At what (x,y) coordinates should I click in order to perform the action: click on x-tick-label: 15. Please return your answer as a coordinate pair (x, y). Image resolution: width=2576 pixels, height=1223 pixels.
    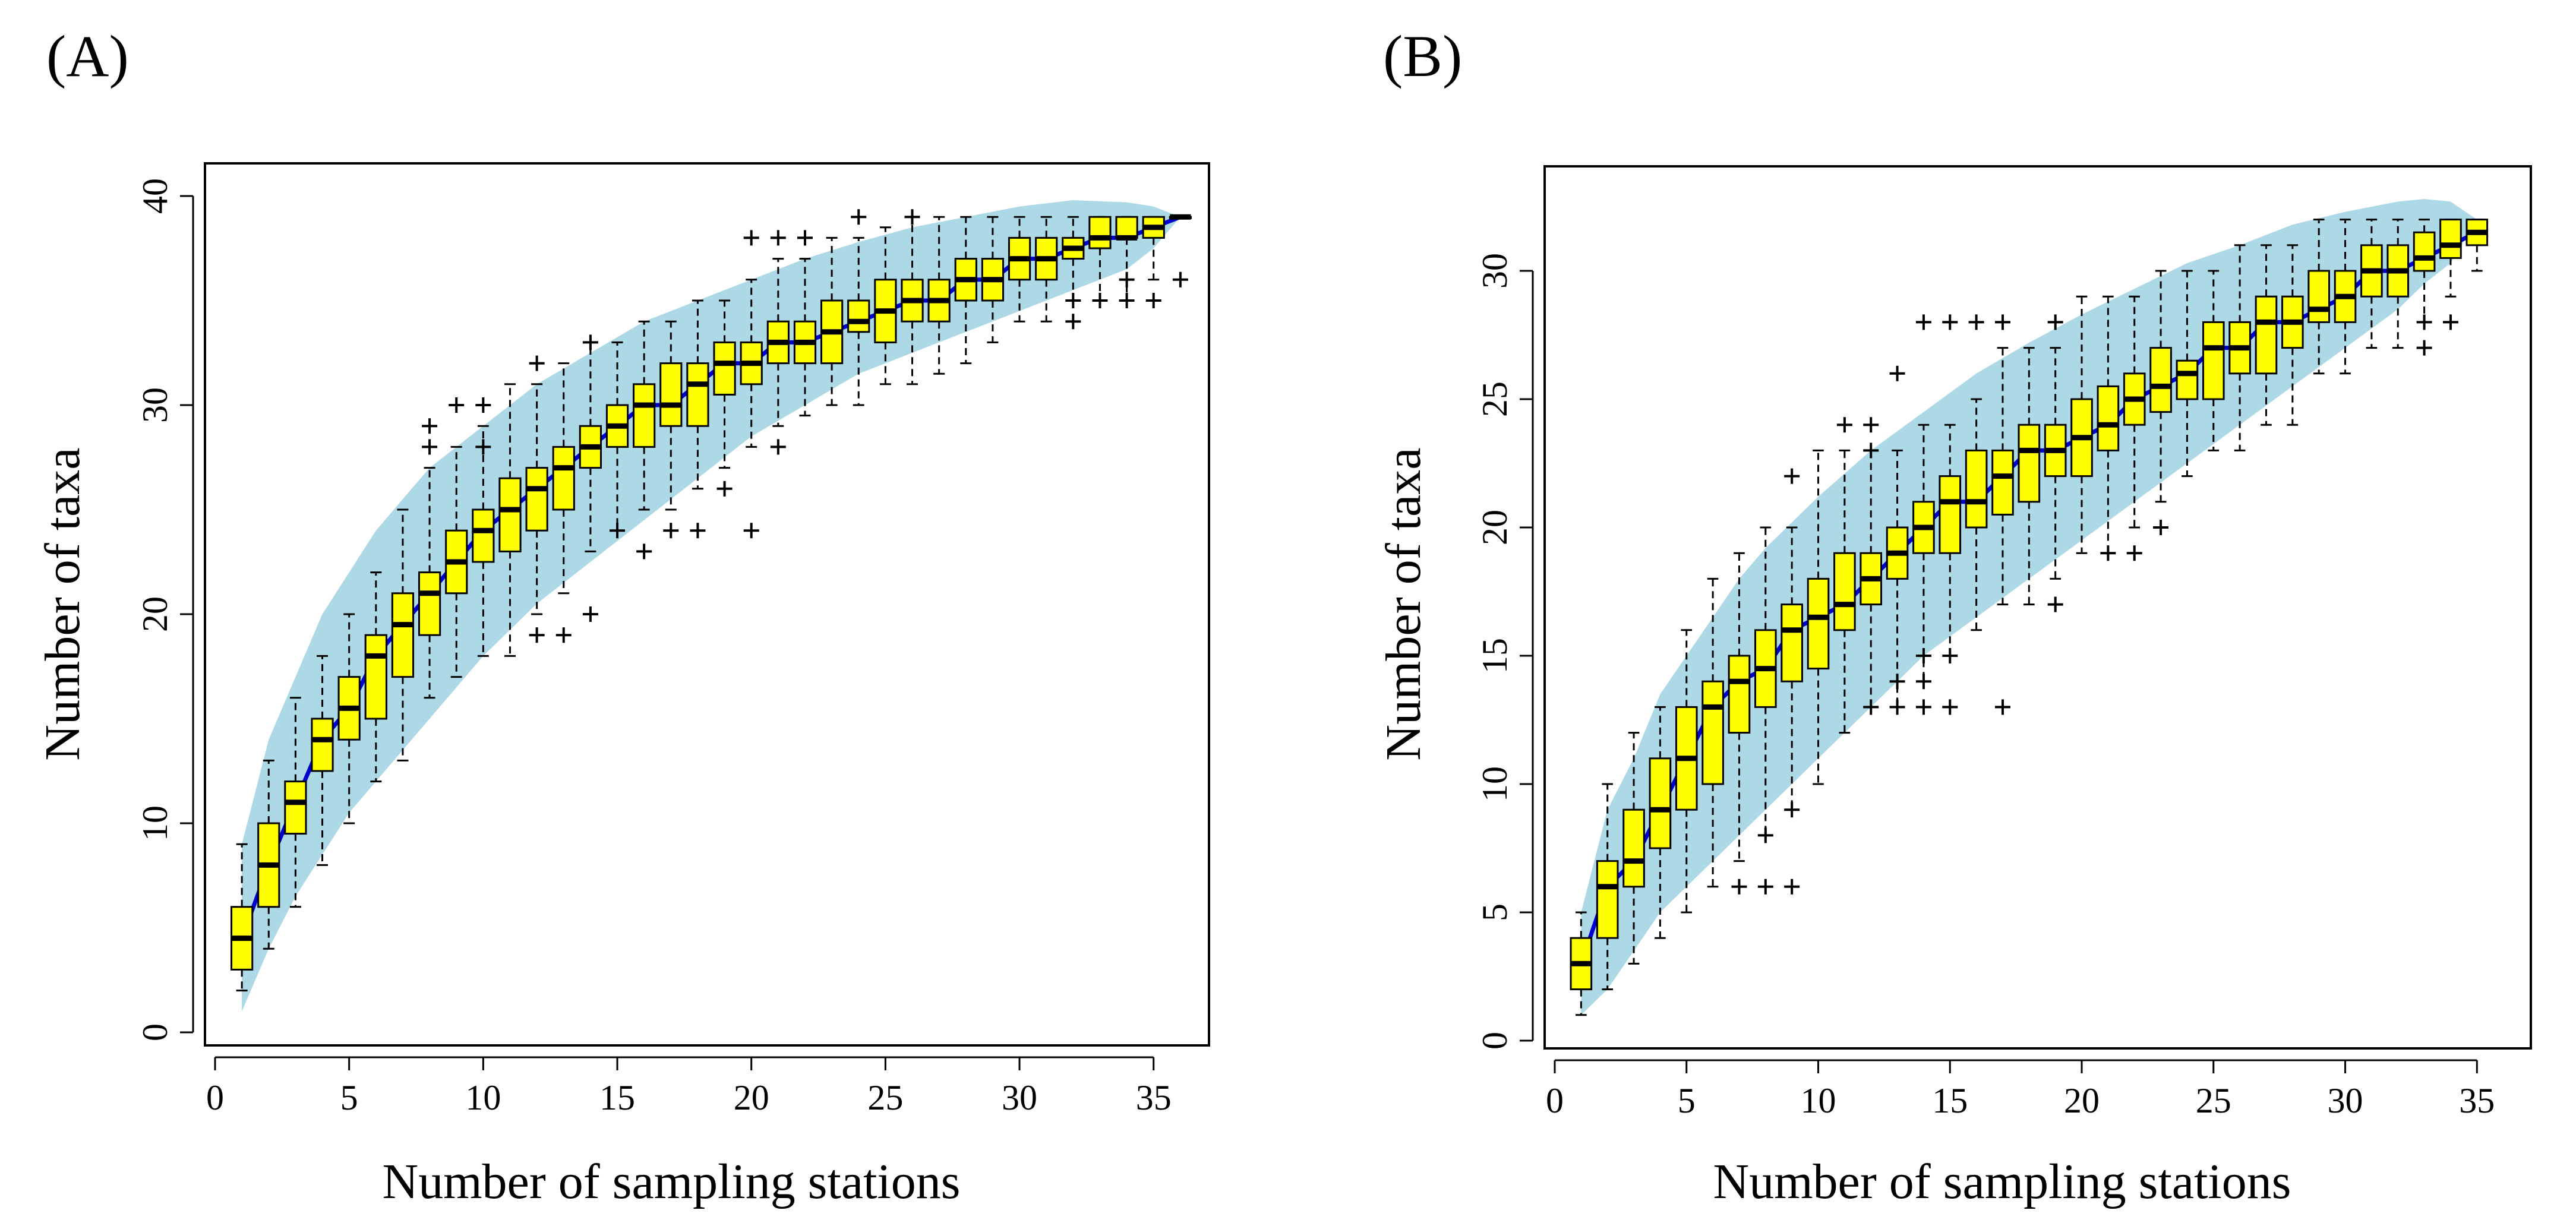
    Looking at the image, I should click on (617, 1097).